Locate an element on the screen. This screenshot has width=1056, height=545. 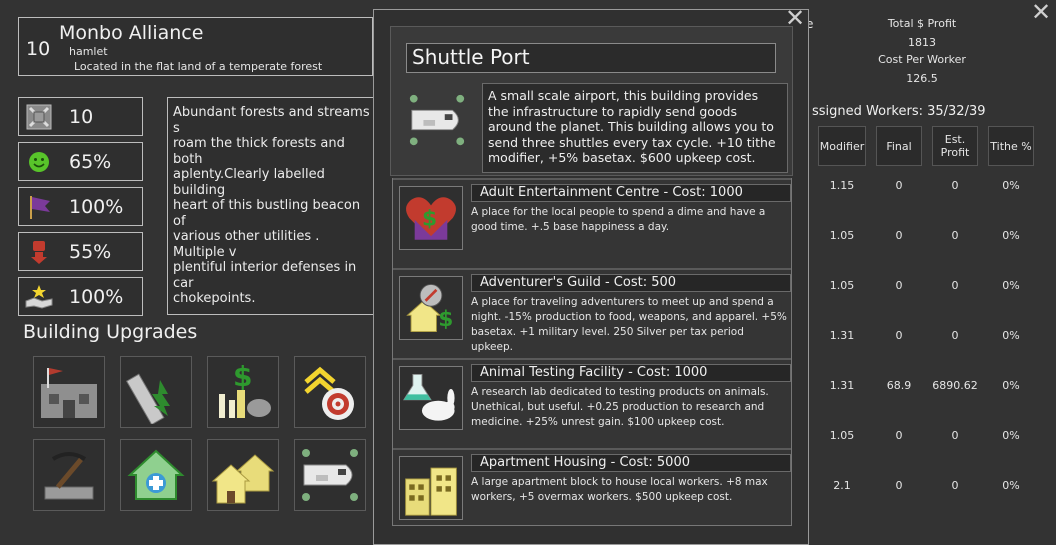
cooperation-handshake-icon is located at coordinates (39, 297).